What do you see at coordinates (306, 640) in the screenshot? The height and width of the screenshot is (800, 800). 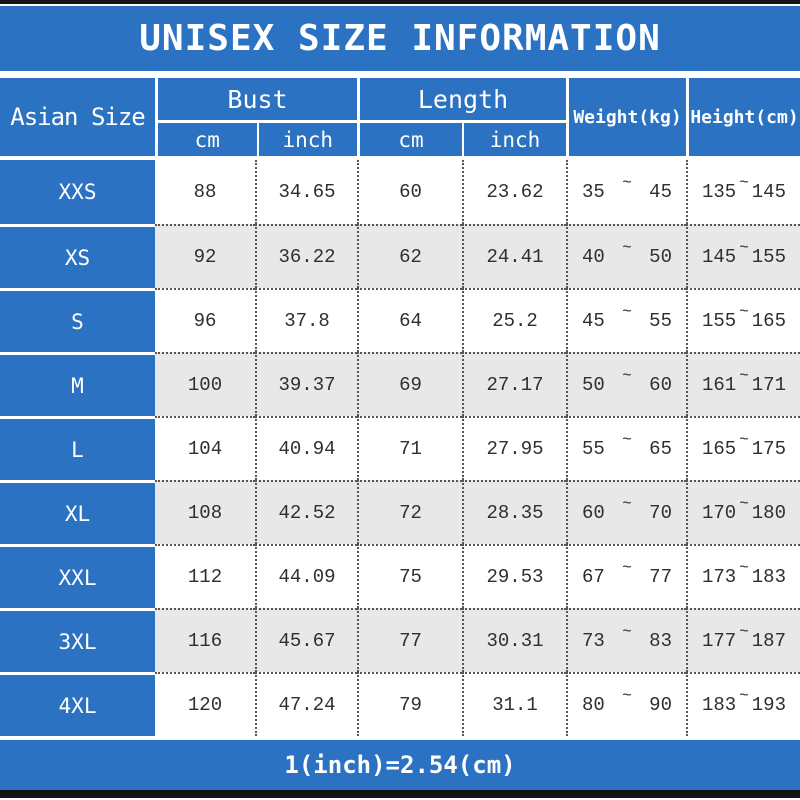 I see `bust-inch-cell: 45.67` at bounding box center [306, 640].